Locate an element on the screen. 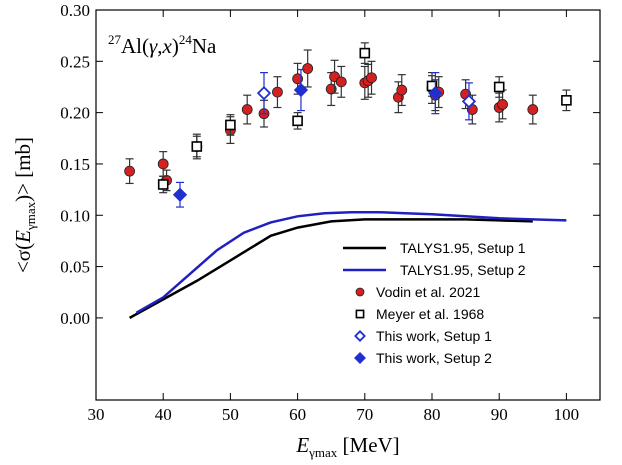 The height and width of the screenshot is (465, 622). x-axis-title-sub: γmax is located at coordinates (323, 452).